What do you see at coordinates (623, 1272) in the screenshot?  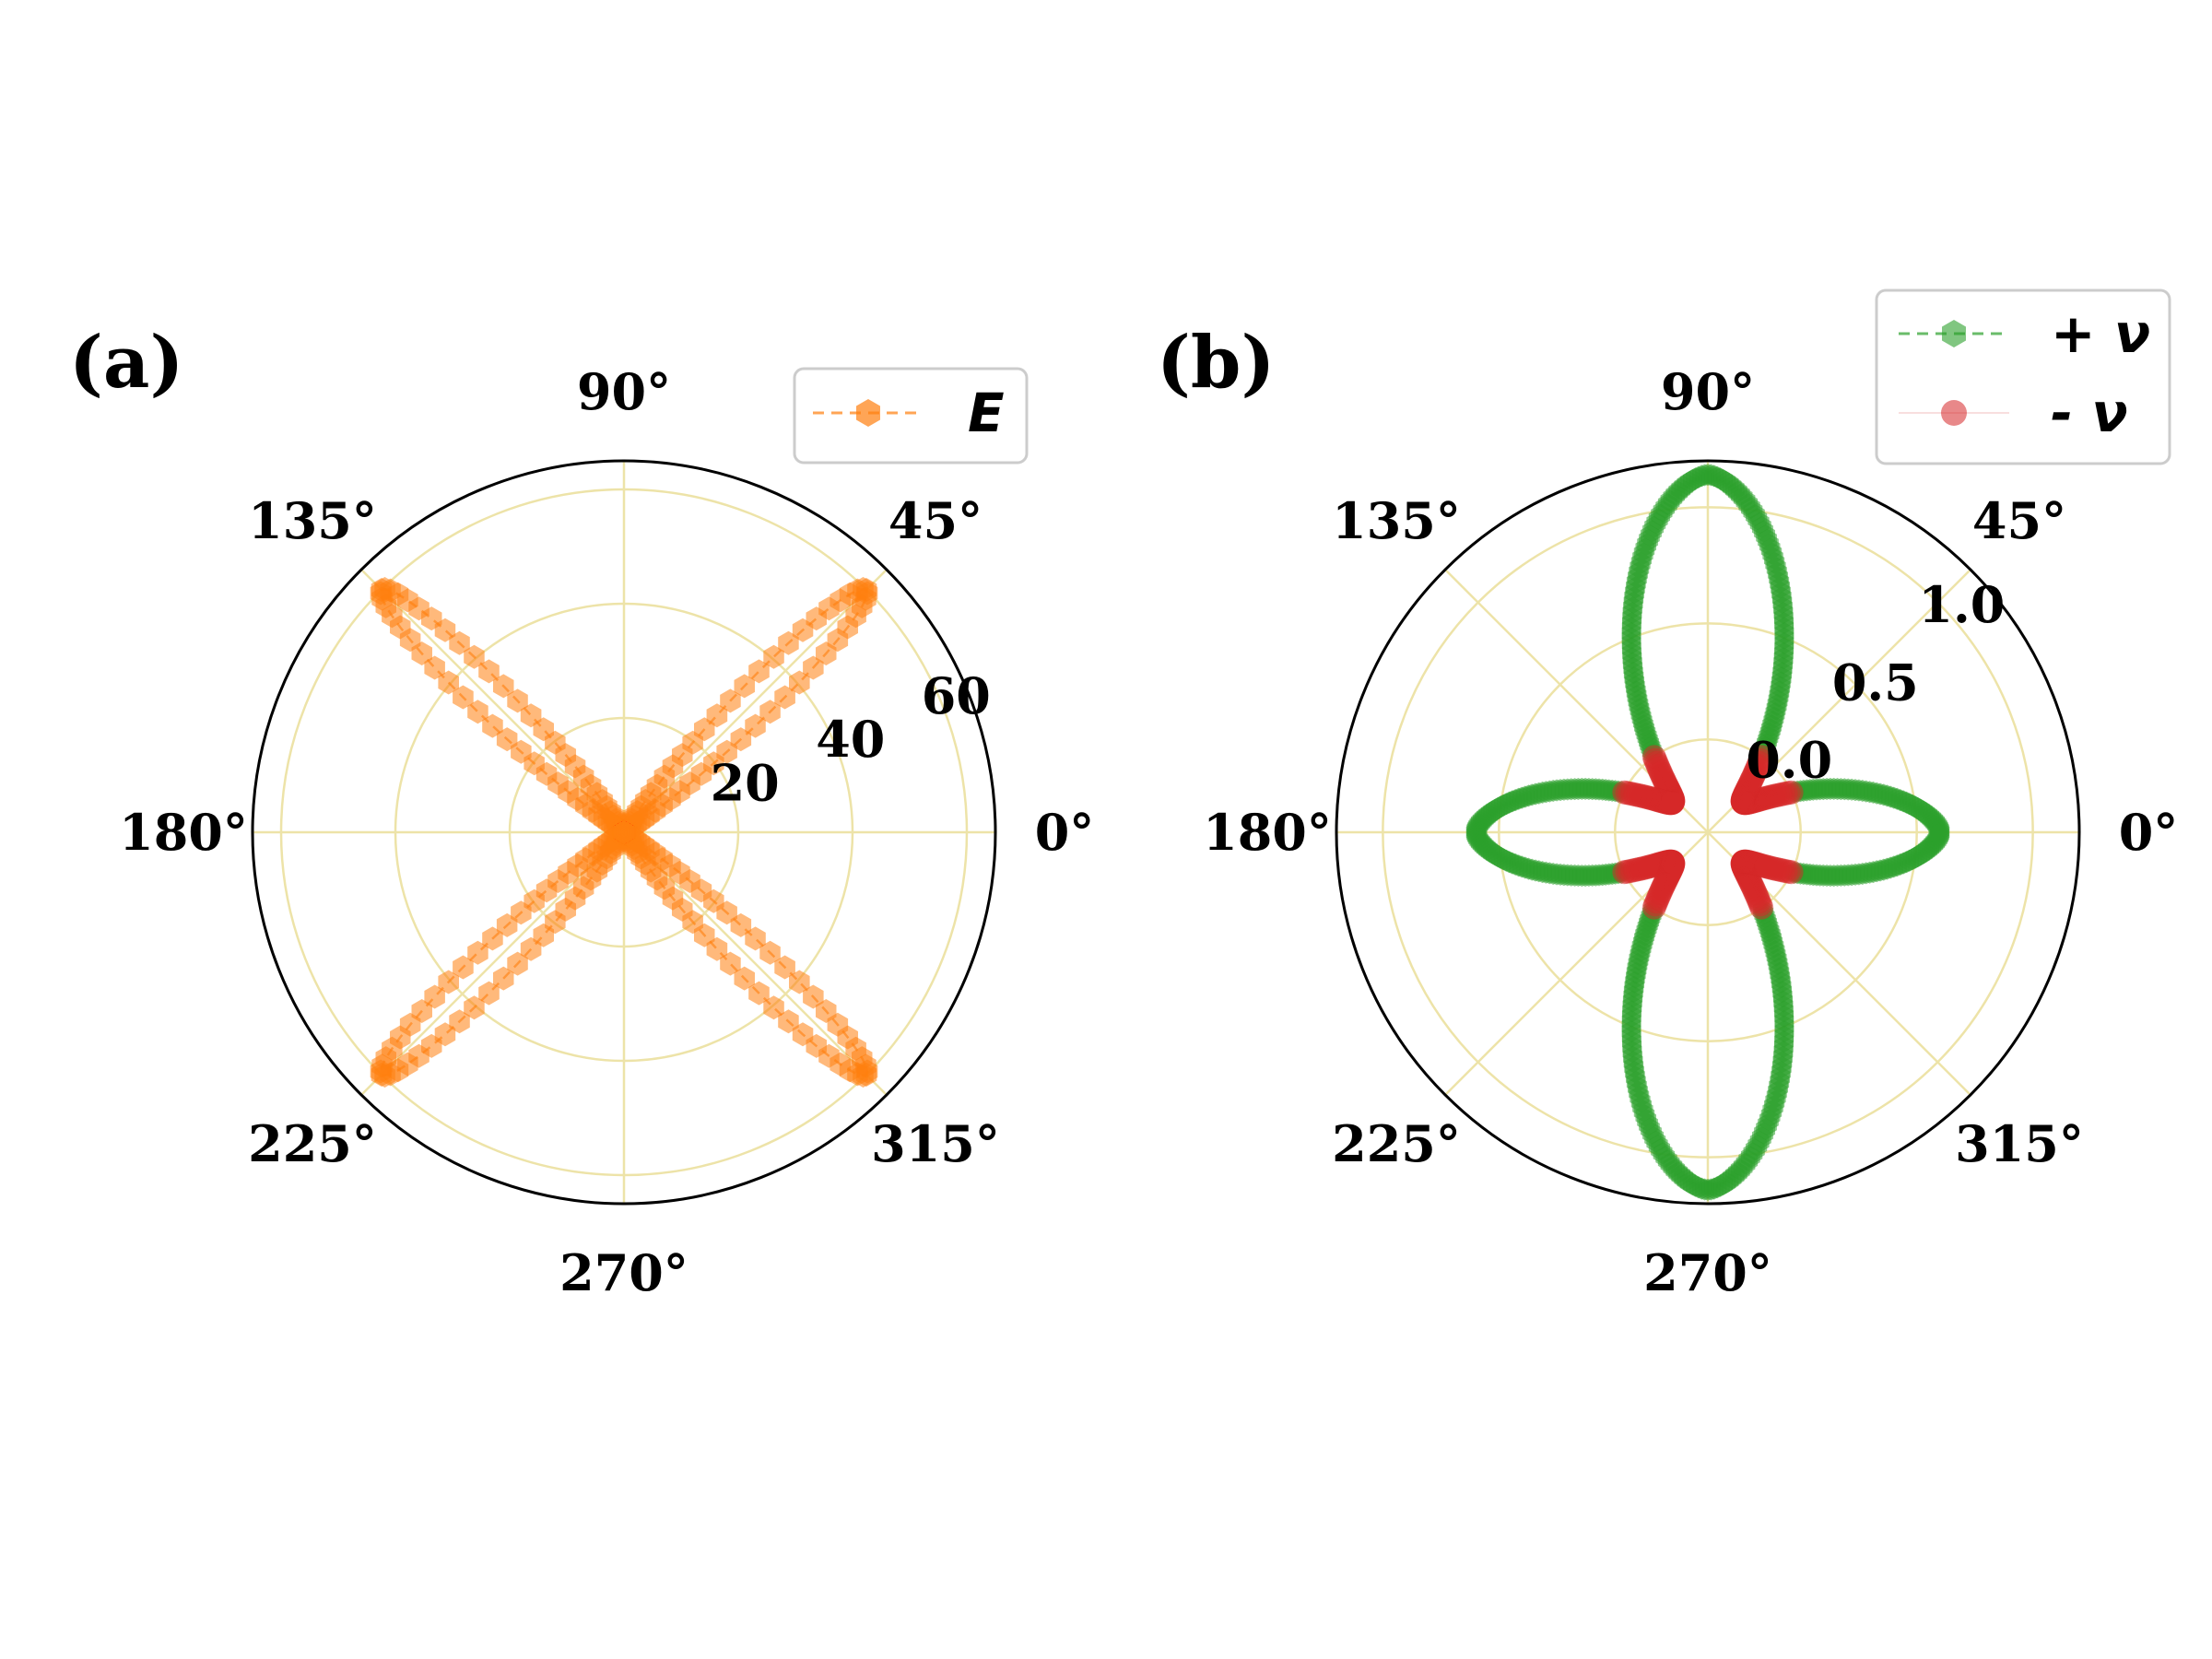 I see `theta-tick-label: 270°` at bounding box center [623, 1272].